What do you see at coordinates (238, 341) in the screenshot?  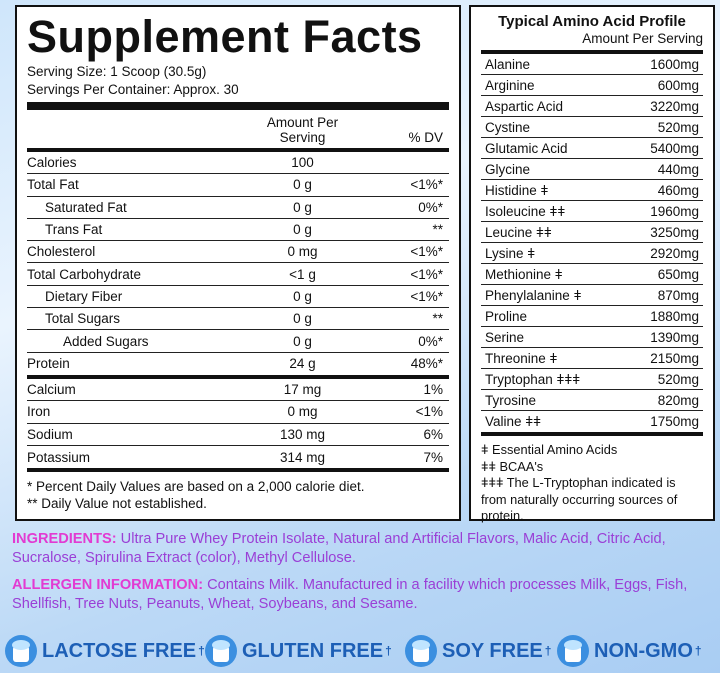 I see `nutrient-row: Added Sugars 0 g 0%*` at bounding box center [238, 341].